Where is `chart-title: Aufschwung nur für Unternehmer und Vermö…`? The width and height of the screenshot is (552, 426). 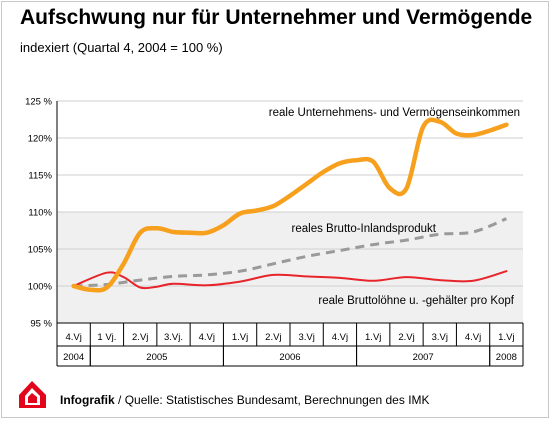 chart-title: Aufschwung nur für Unternehmer und Vermö… is located at coordinates (276, 17).